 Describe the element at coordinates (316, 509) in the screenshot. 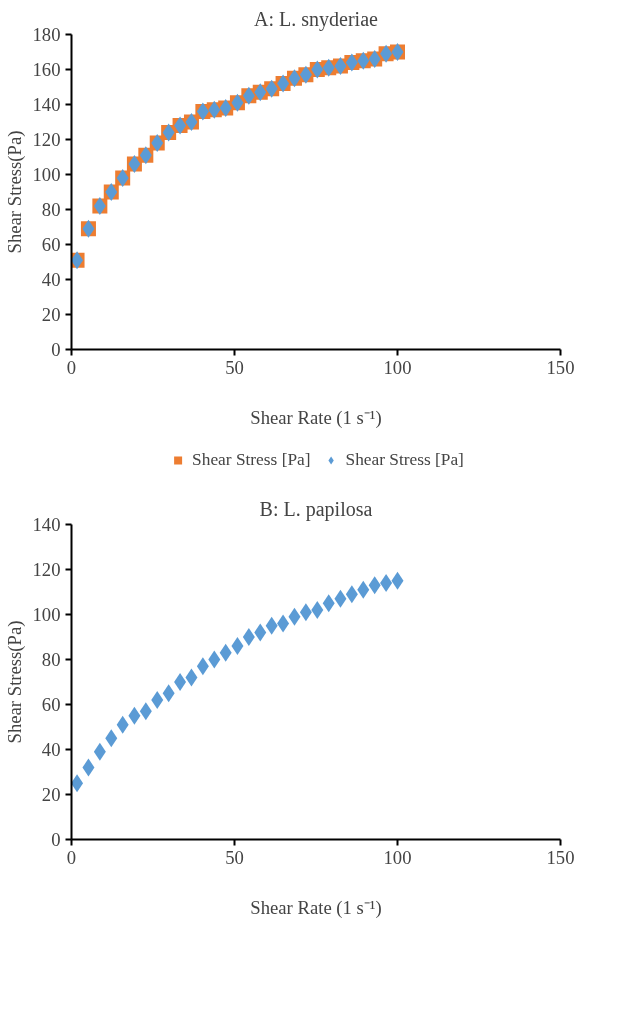

I see `chart-title: B: L. papilosa` at that location.